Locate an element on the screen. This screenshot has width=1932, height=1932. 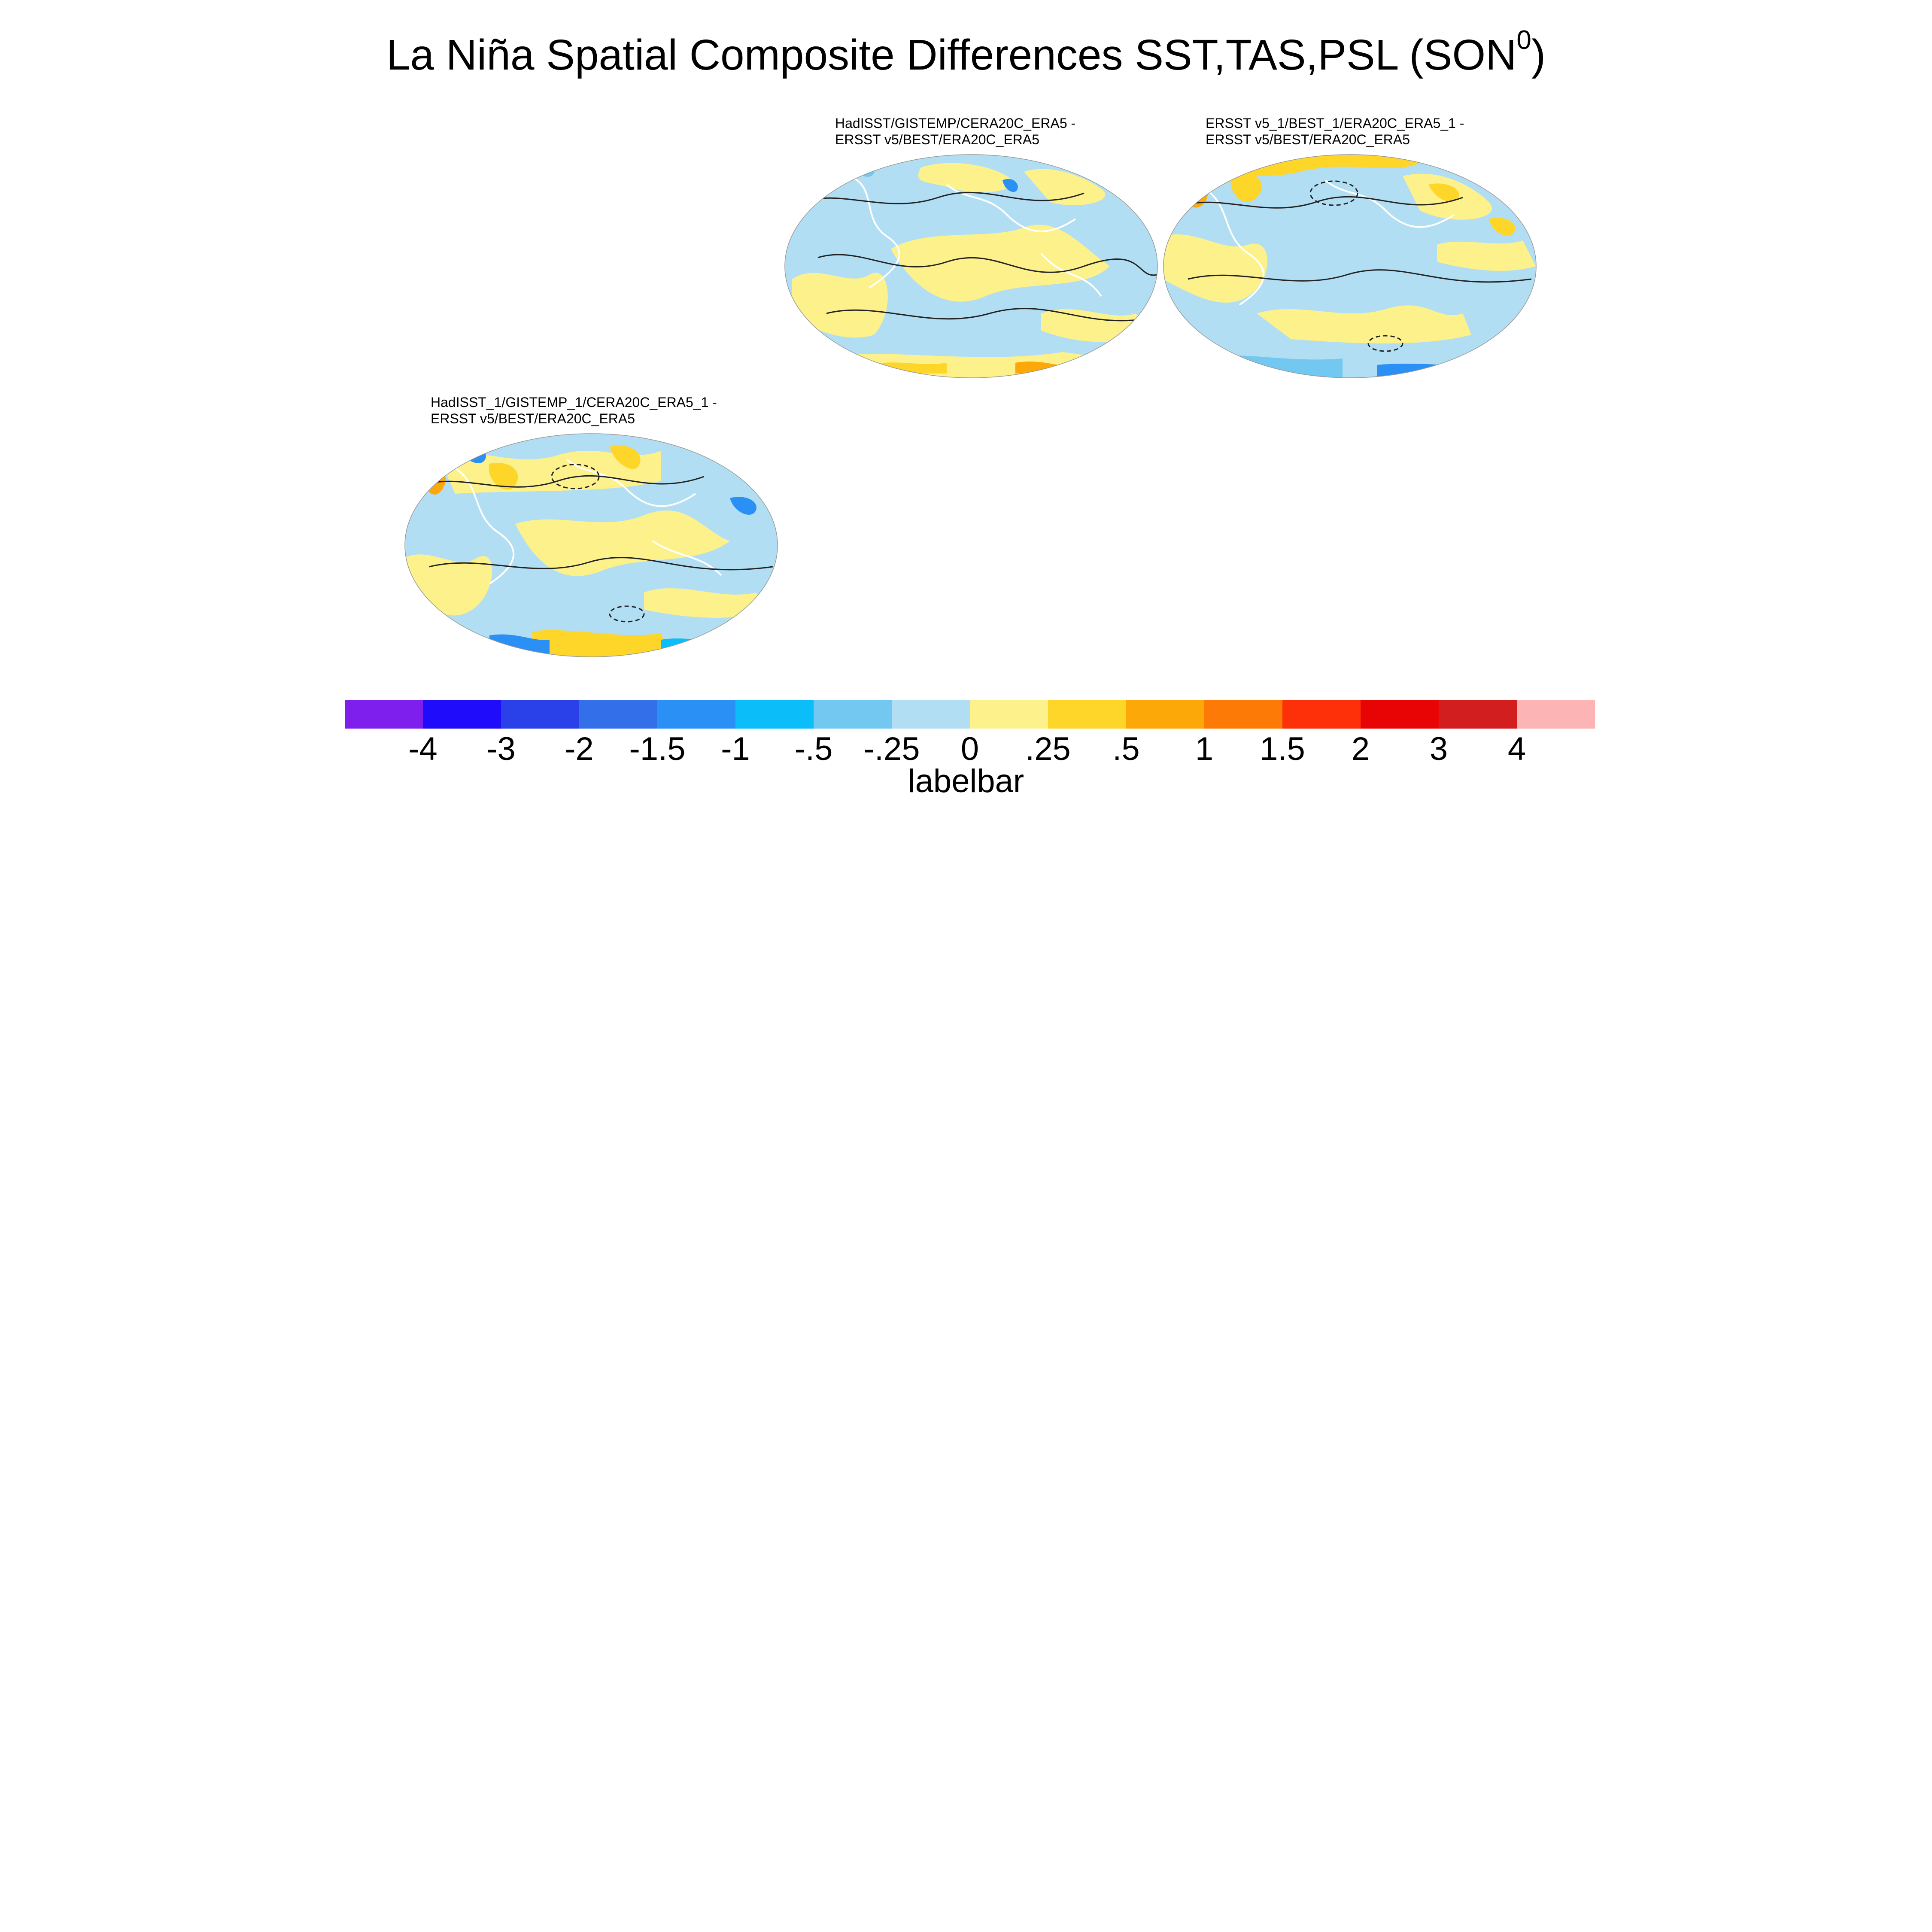
labelbar-tick-label: -1 is located at coordinates (735, 749).